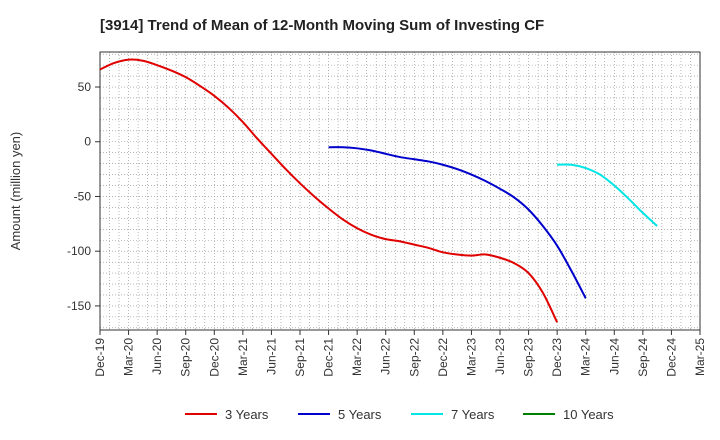 This screenshot has width=720, height=440. I want to click on y-tick-label: -150, so click(79, 306).